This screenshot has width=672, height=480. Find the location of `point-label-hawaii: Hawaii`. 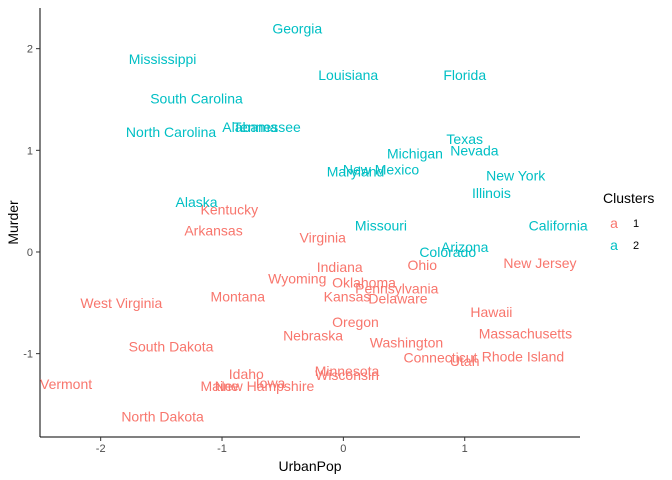

point-label-hawaii: Hawaii is located at coordinates (491, 312).